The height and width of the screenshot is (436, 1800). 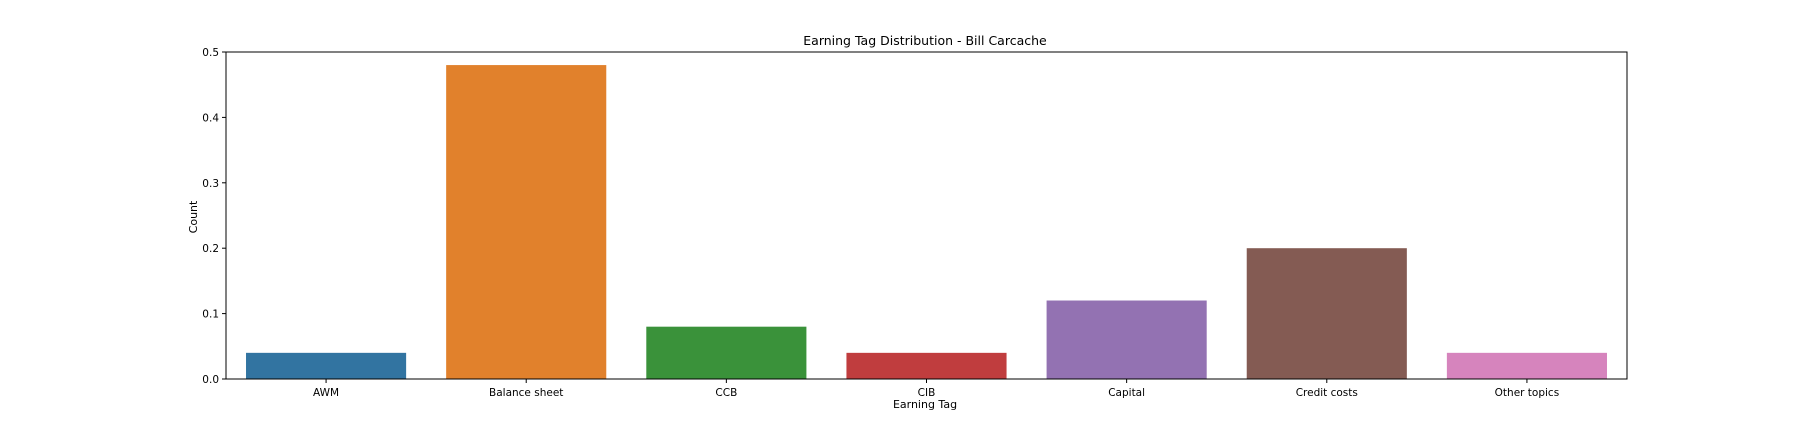 What do you see at coordinates (210, 249) in the screenshot?
I see `y-tick-label: 0.2` at bounding box center [210, 249].